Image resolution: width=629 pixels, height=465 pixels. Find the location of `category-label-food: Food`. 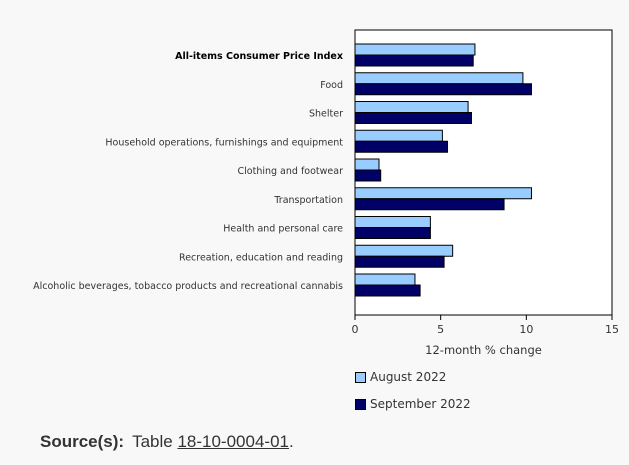

category-label-food: Food is located at coordinates (331, 85).